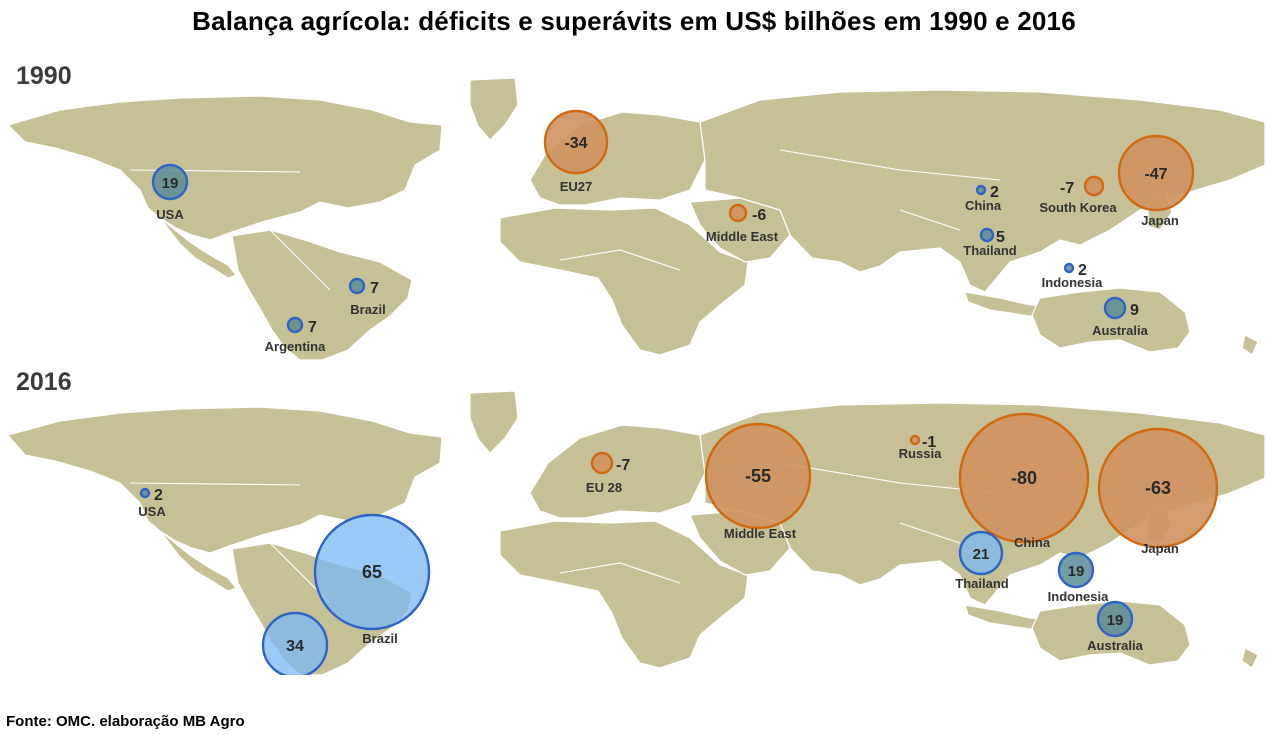  I want to click on bubble-australia-1990: 9 Australia, so click(1120, 317).